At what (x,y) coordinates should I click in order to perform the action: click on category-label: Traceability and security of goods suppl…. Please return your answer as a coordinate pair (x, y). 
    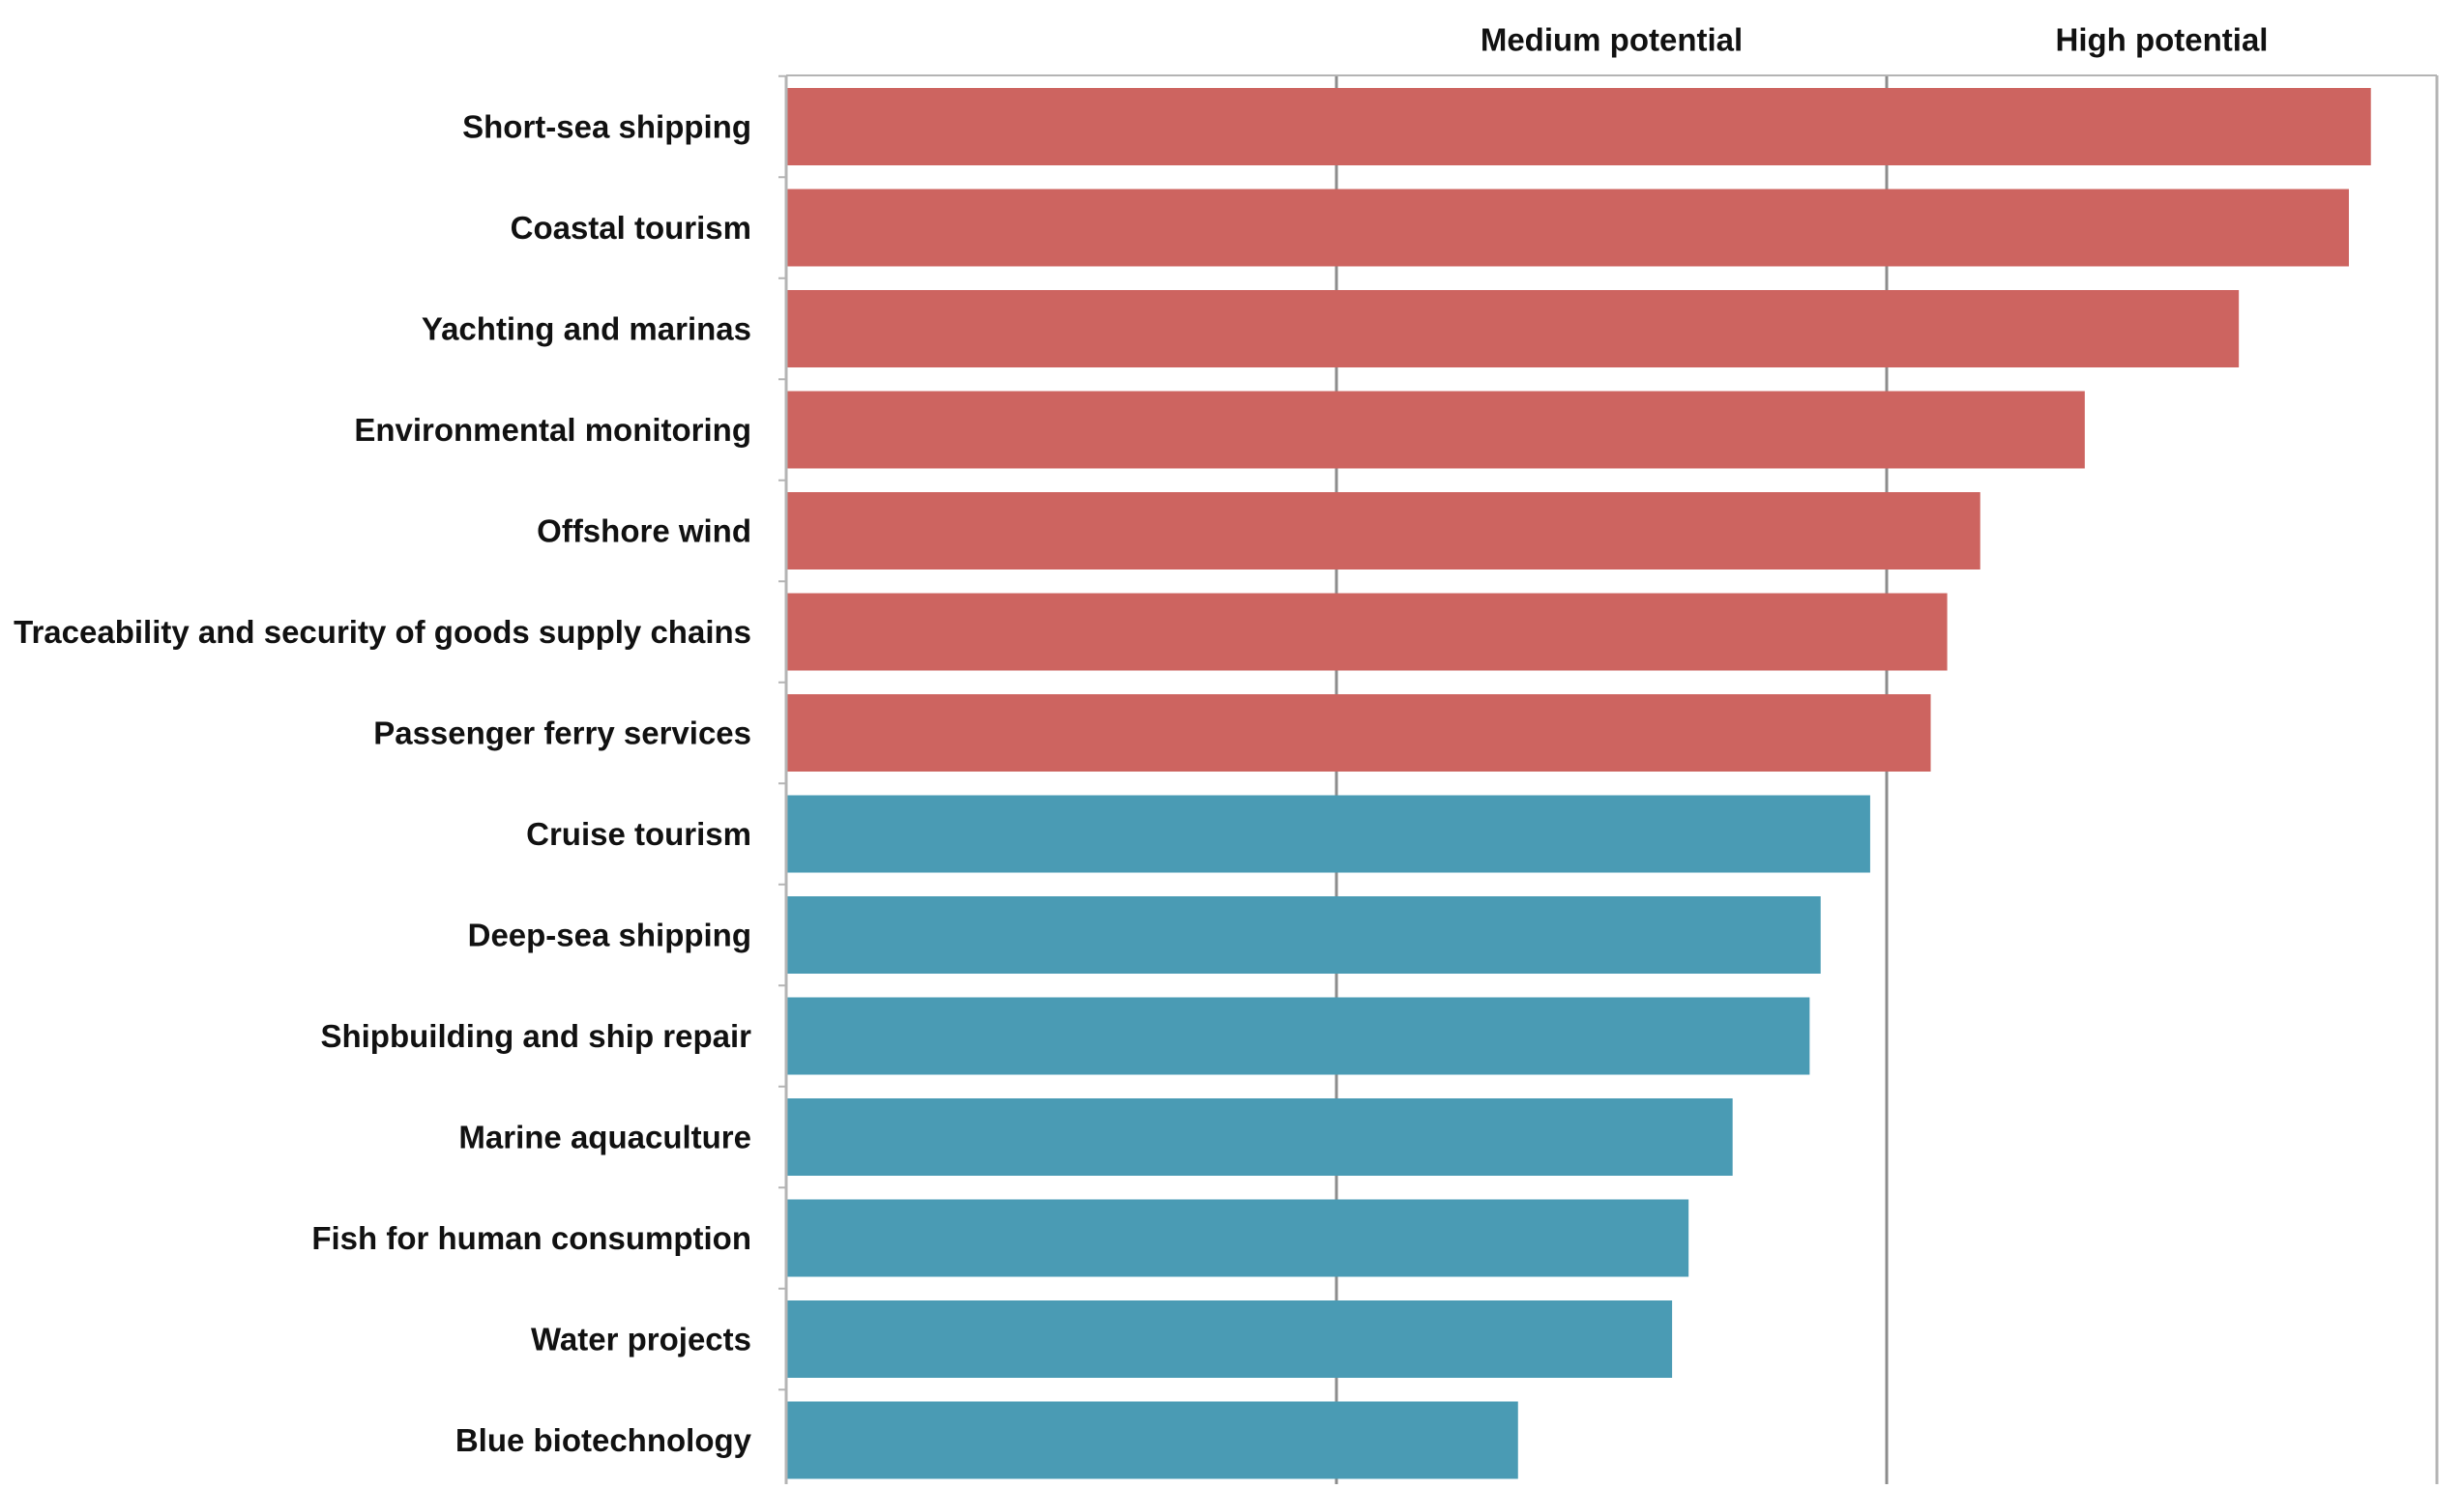
    Looking at the image, I should click on (382, 632).